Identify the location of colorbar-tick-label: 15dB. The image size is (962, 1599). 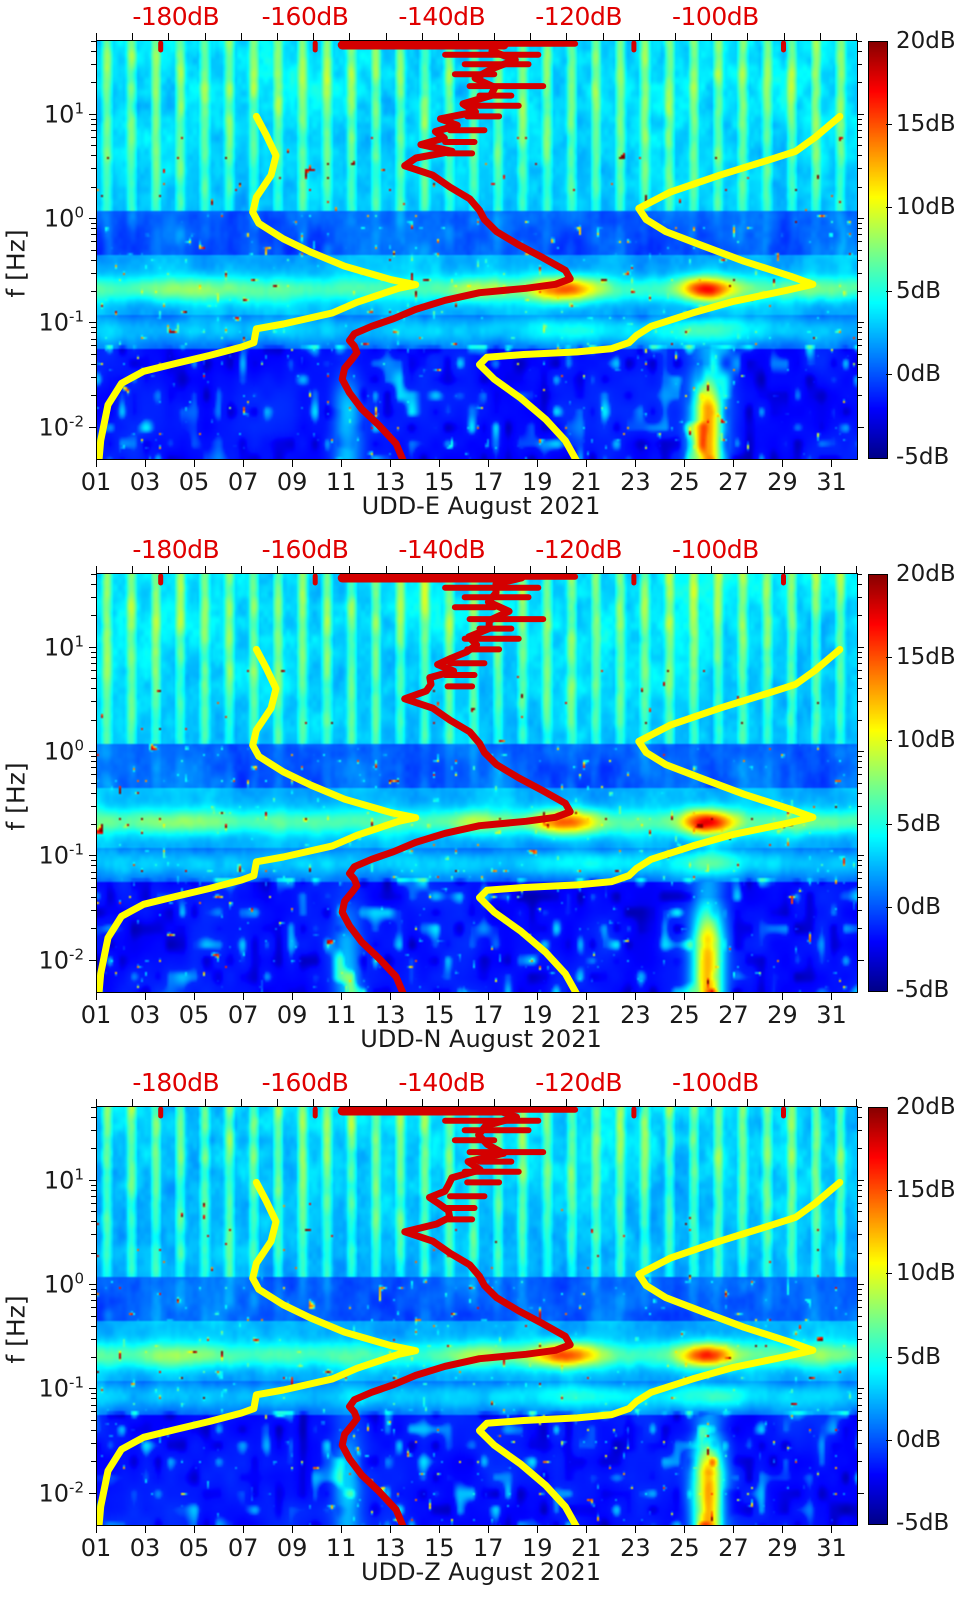
(926, 124).